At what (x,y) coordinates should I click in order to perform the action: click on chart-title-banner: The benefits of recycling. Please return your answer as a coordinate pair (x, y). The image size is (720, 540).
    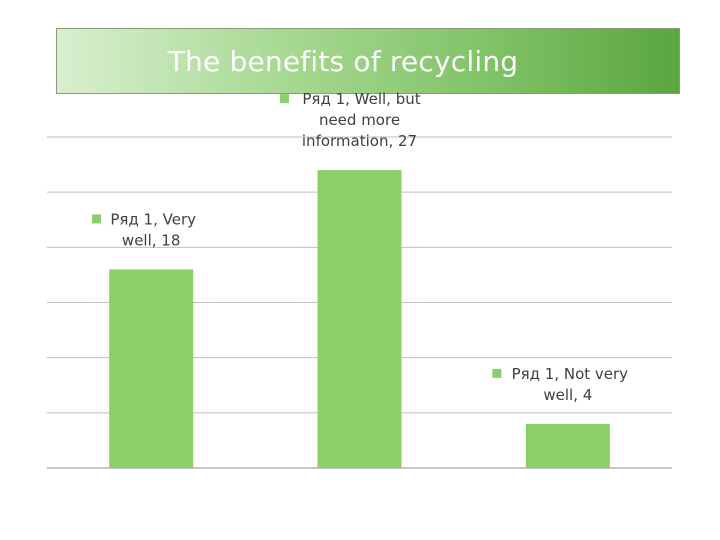
    Looking at the image, I should click on (368, 61).